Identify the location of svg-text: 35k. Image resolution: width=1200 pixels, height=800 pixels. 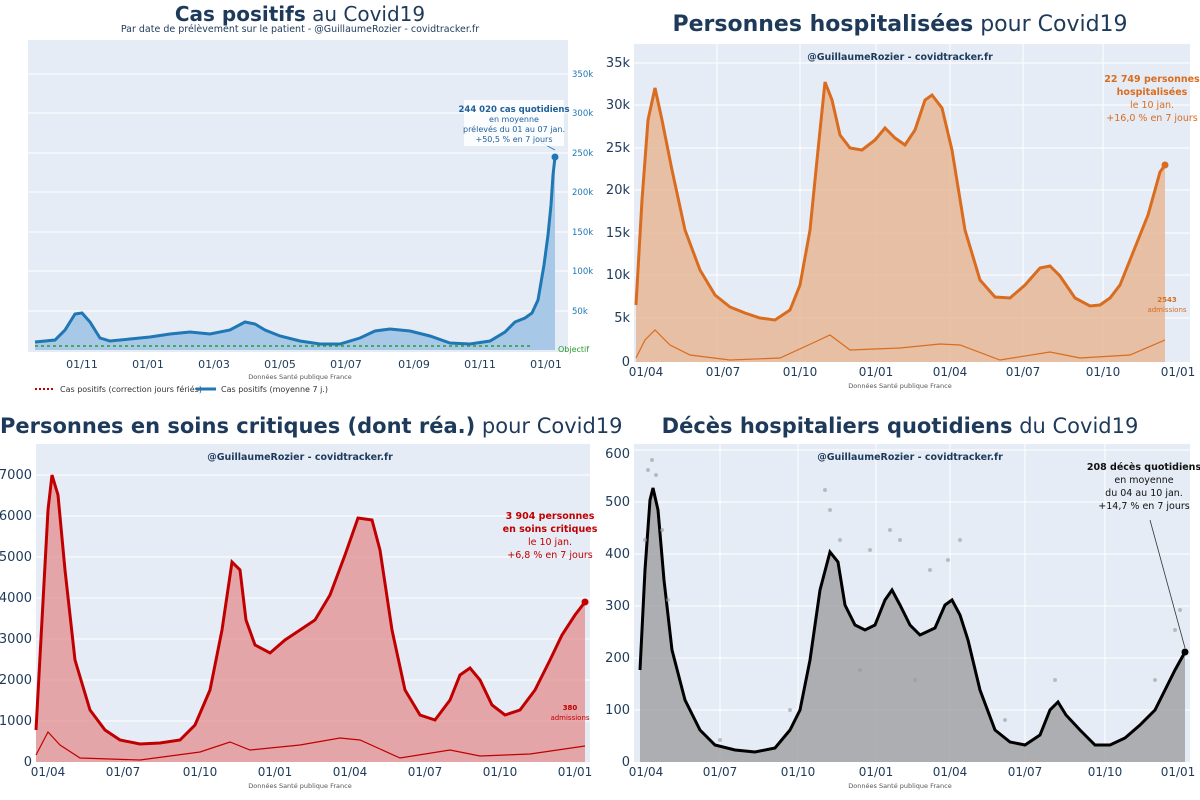
(618, 63).